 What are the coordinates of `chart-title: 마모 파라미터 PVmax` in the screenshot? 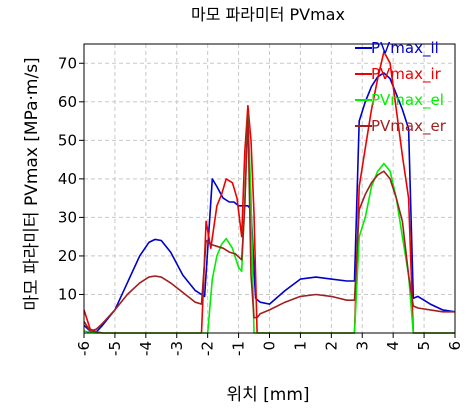 It's located at (268, 14).